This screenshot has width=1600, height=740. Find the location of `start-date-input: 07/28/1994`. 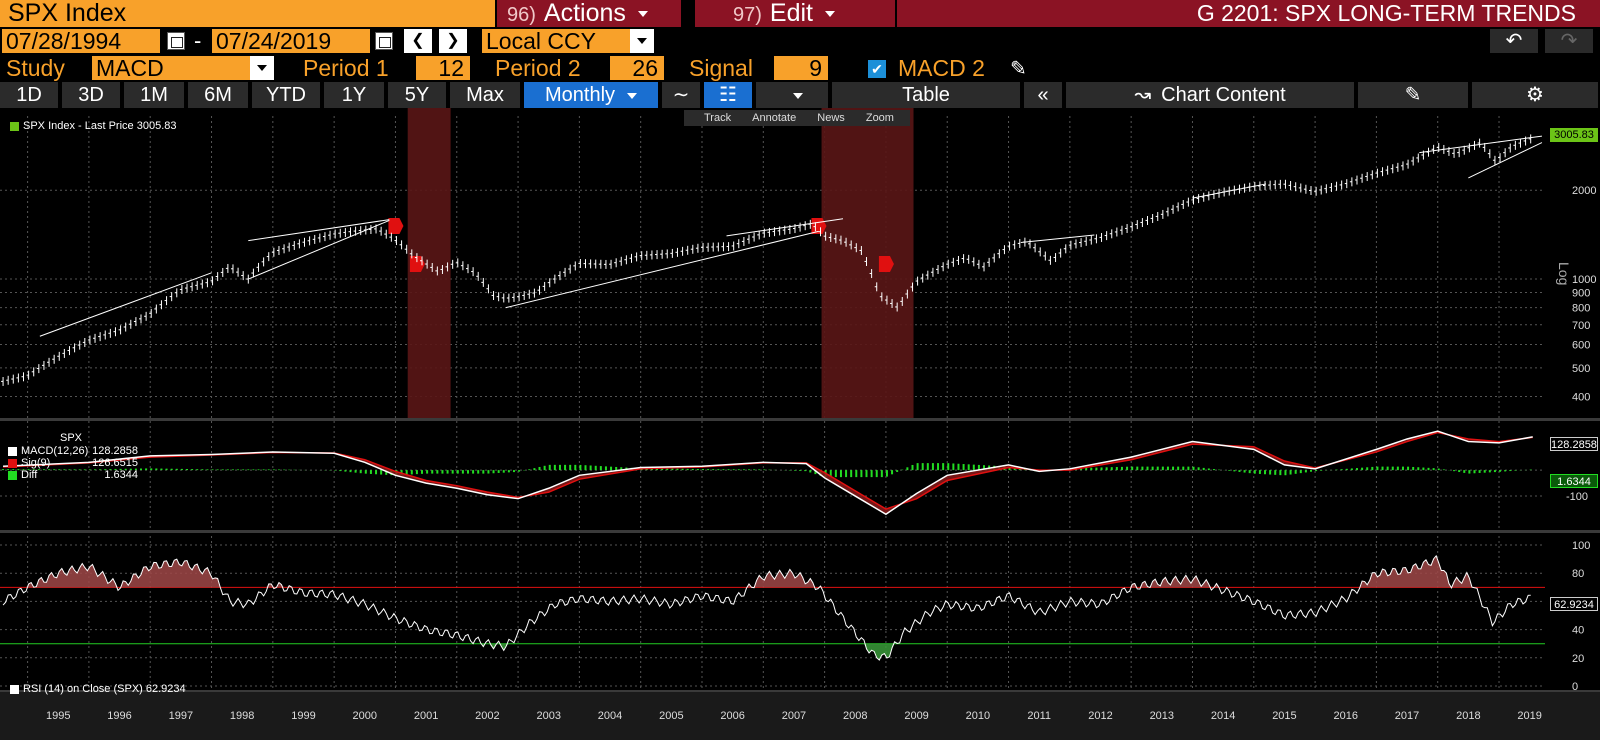

start-date-input: 07/28/1994 is located at coordinates (81, 41).